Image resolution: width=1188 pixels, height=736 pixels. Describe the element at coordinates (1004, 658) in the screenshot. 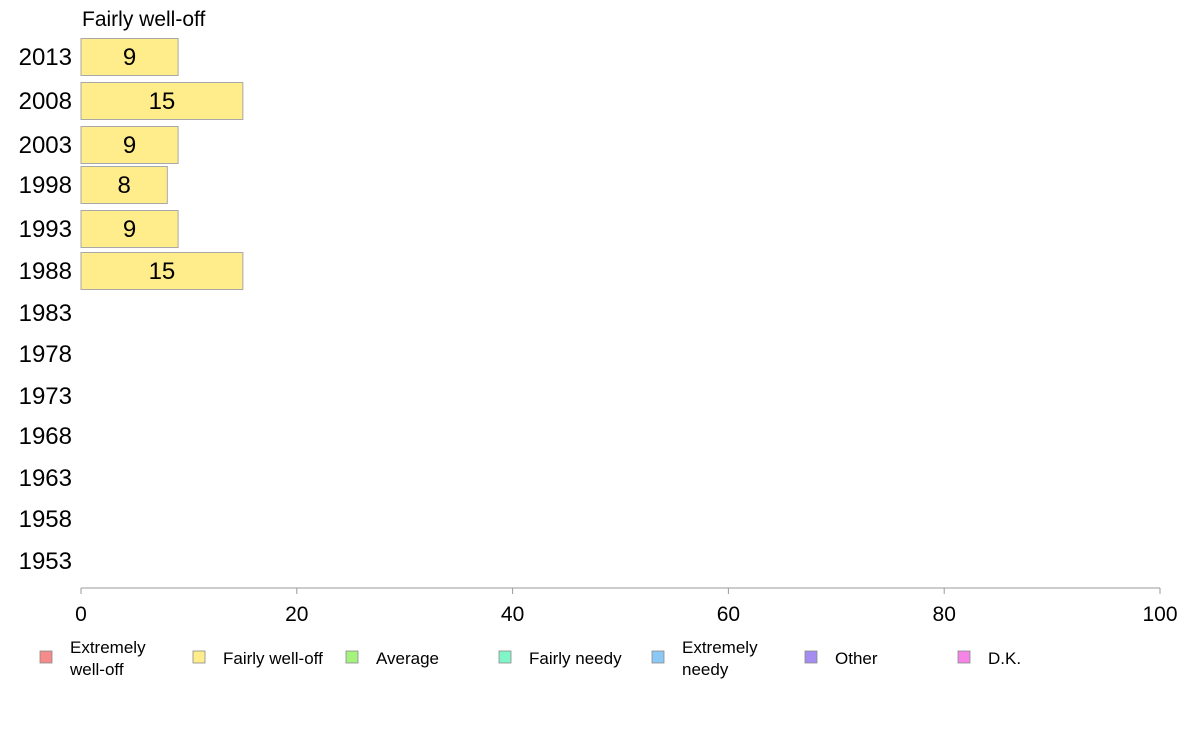

I see `legend-label: D.K.` at that location.